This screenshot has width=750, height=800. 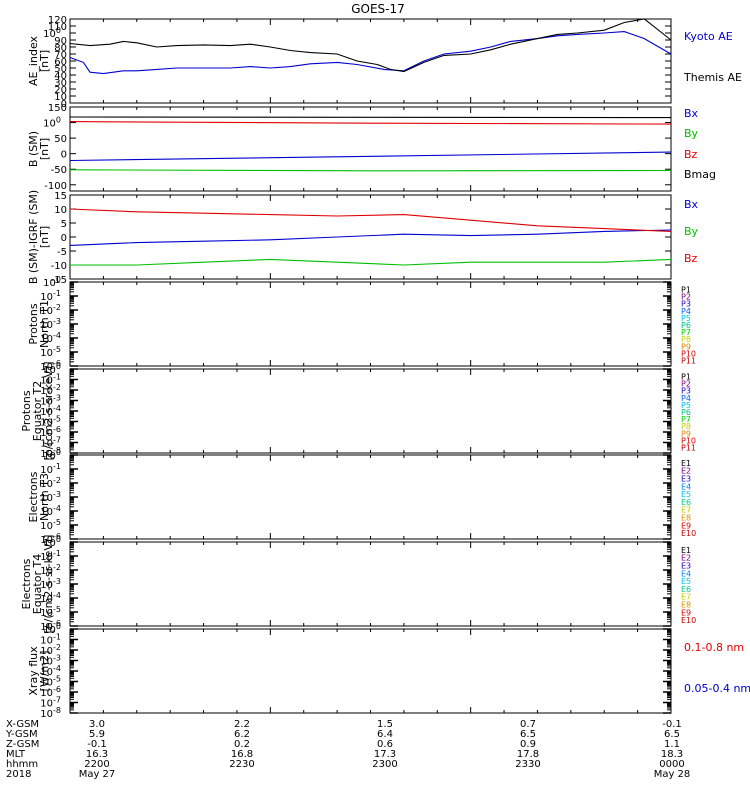 What do you see at coordinates (688, 353) in the screenshot?
I see `legend-entry: P10` at bounding box center [688, 353].